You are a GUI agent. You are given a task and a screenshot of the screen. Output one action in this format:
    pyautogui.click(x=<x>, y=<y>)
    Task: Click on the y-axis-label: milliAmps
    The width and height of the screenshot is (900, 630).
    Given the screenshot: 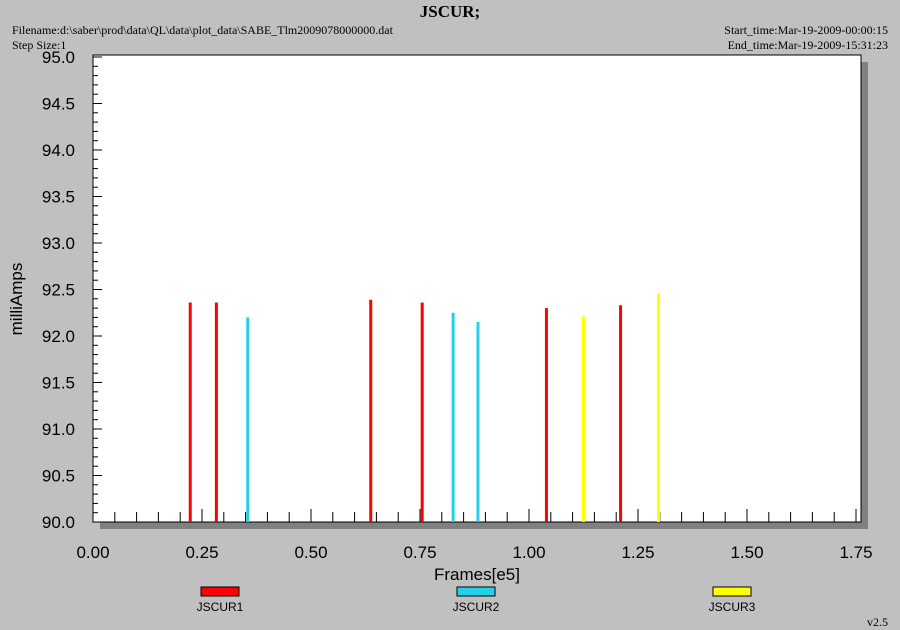 What is the action you would take?
    pyautogui.click(x=16, y=299)
    